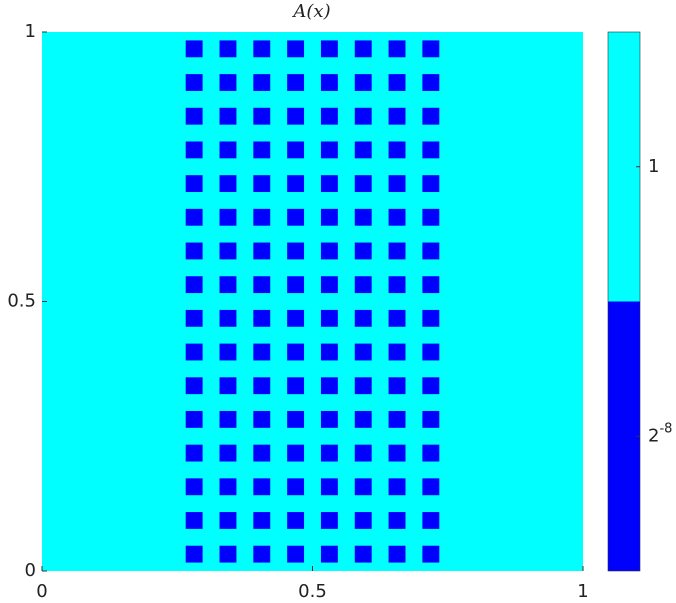 This screenshot has width=676, height=603. What do you see at coordinates (653, 166) in the screenshot?
I see `colorbar-tick-label: 1` at bounding box center [653, 166].